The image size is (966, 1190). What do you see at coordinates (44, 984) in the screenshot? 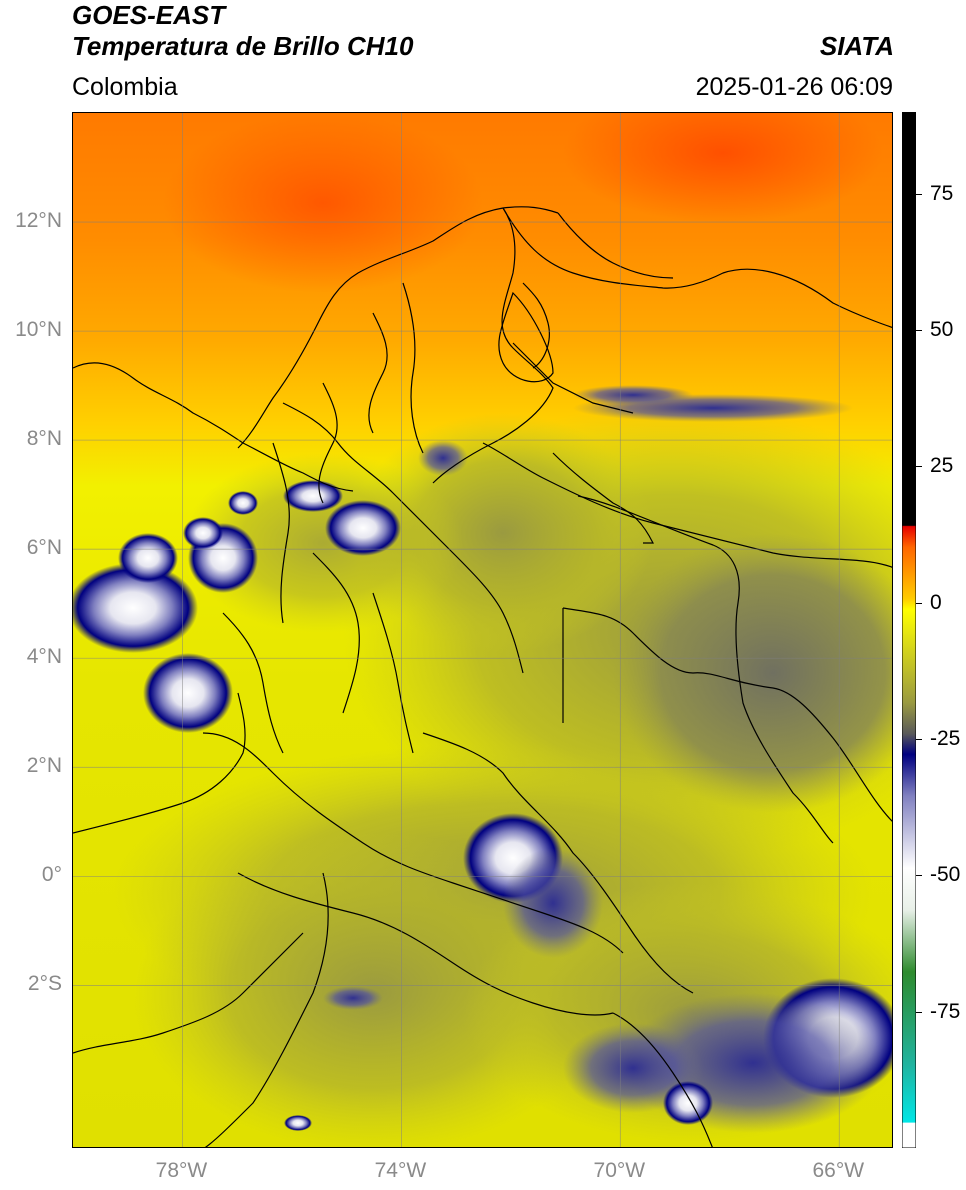
I see `lat-tick-label: 2°S` at bounding box center [44, 984].